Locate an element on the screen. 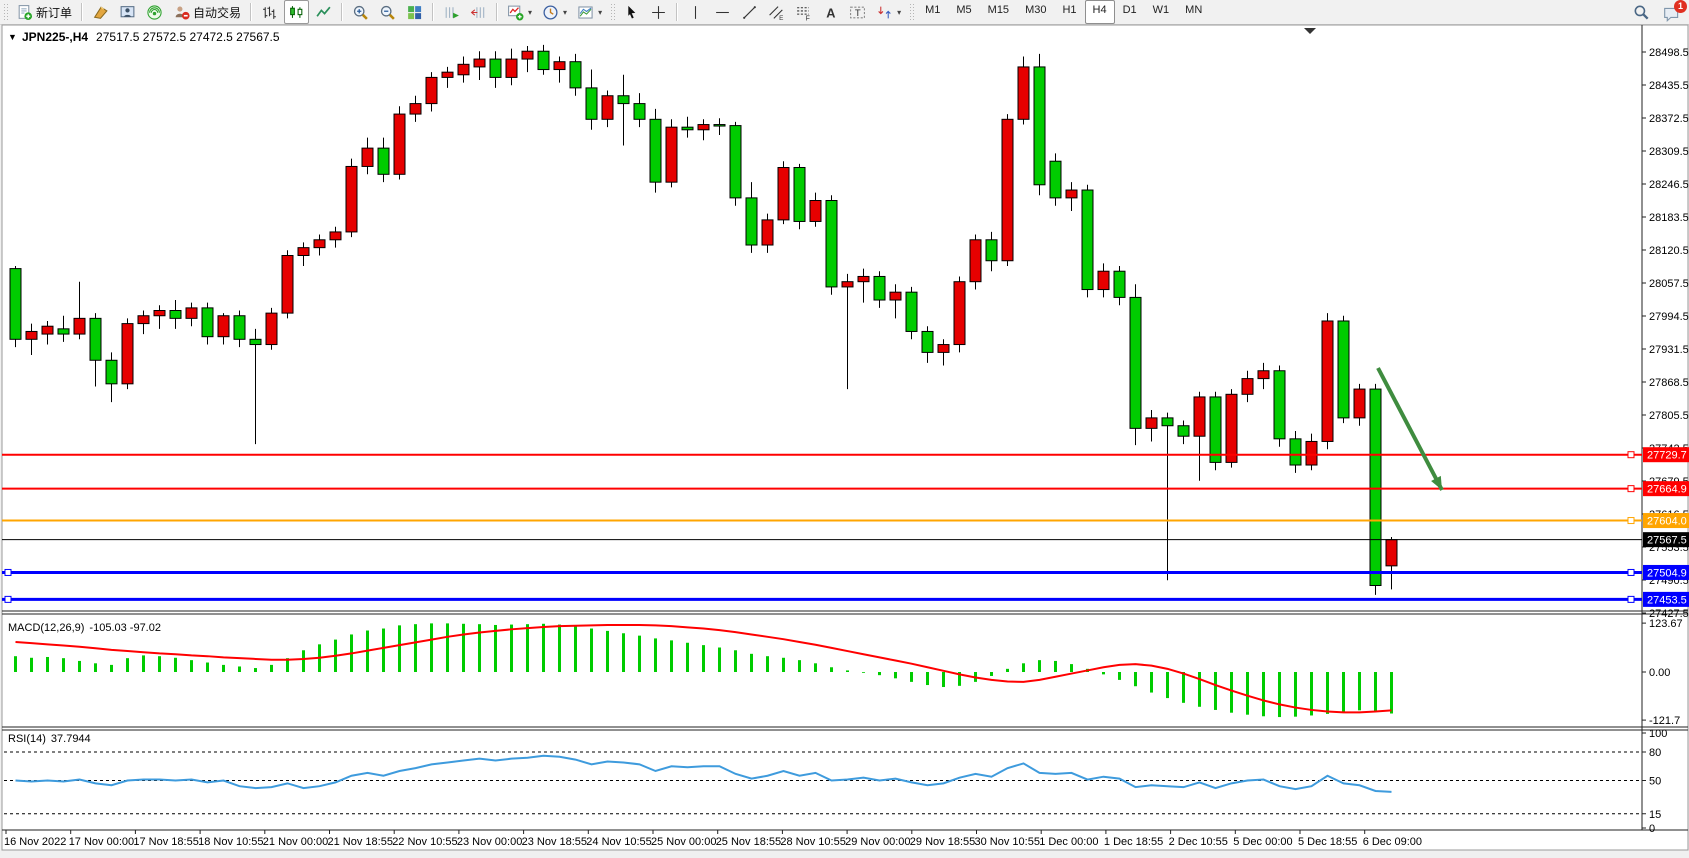 The image size is (1689, 858). timeframe-m5-button: M5 is located at coordinates (964, 10).